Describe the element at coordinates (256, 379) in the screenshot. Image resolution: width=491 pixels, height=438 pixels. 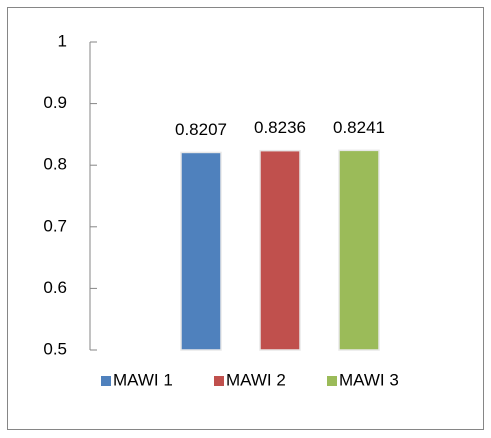
I see `legend-label: MAWI 2` at that location.